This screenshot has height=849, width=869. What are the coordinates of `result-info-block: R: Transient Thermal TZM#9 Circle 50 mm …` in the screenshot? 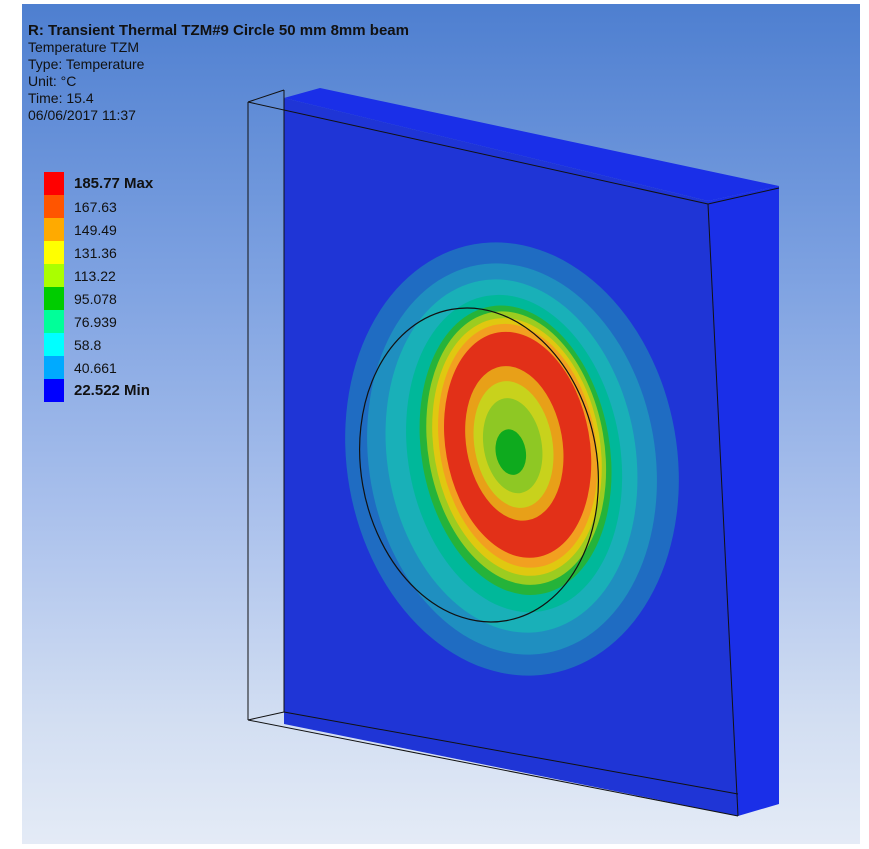 It's located at (218, 73).